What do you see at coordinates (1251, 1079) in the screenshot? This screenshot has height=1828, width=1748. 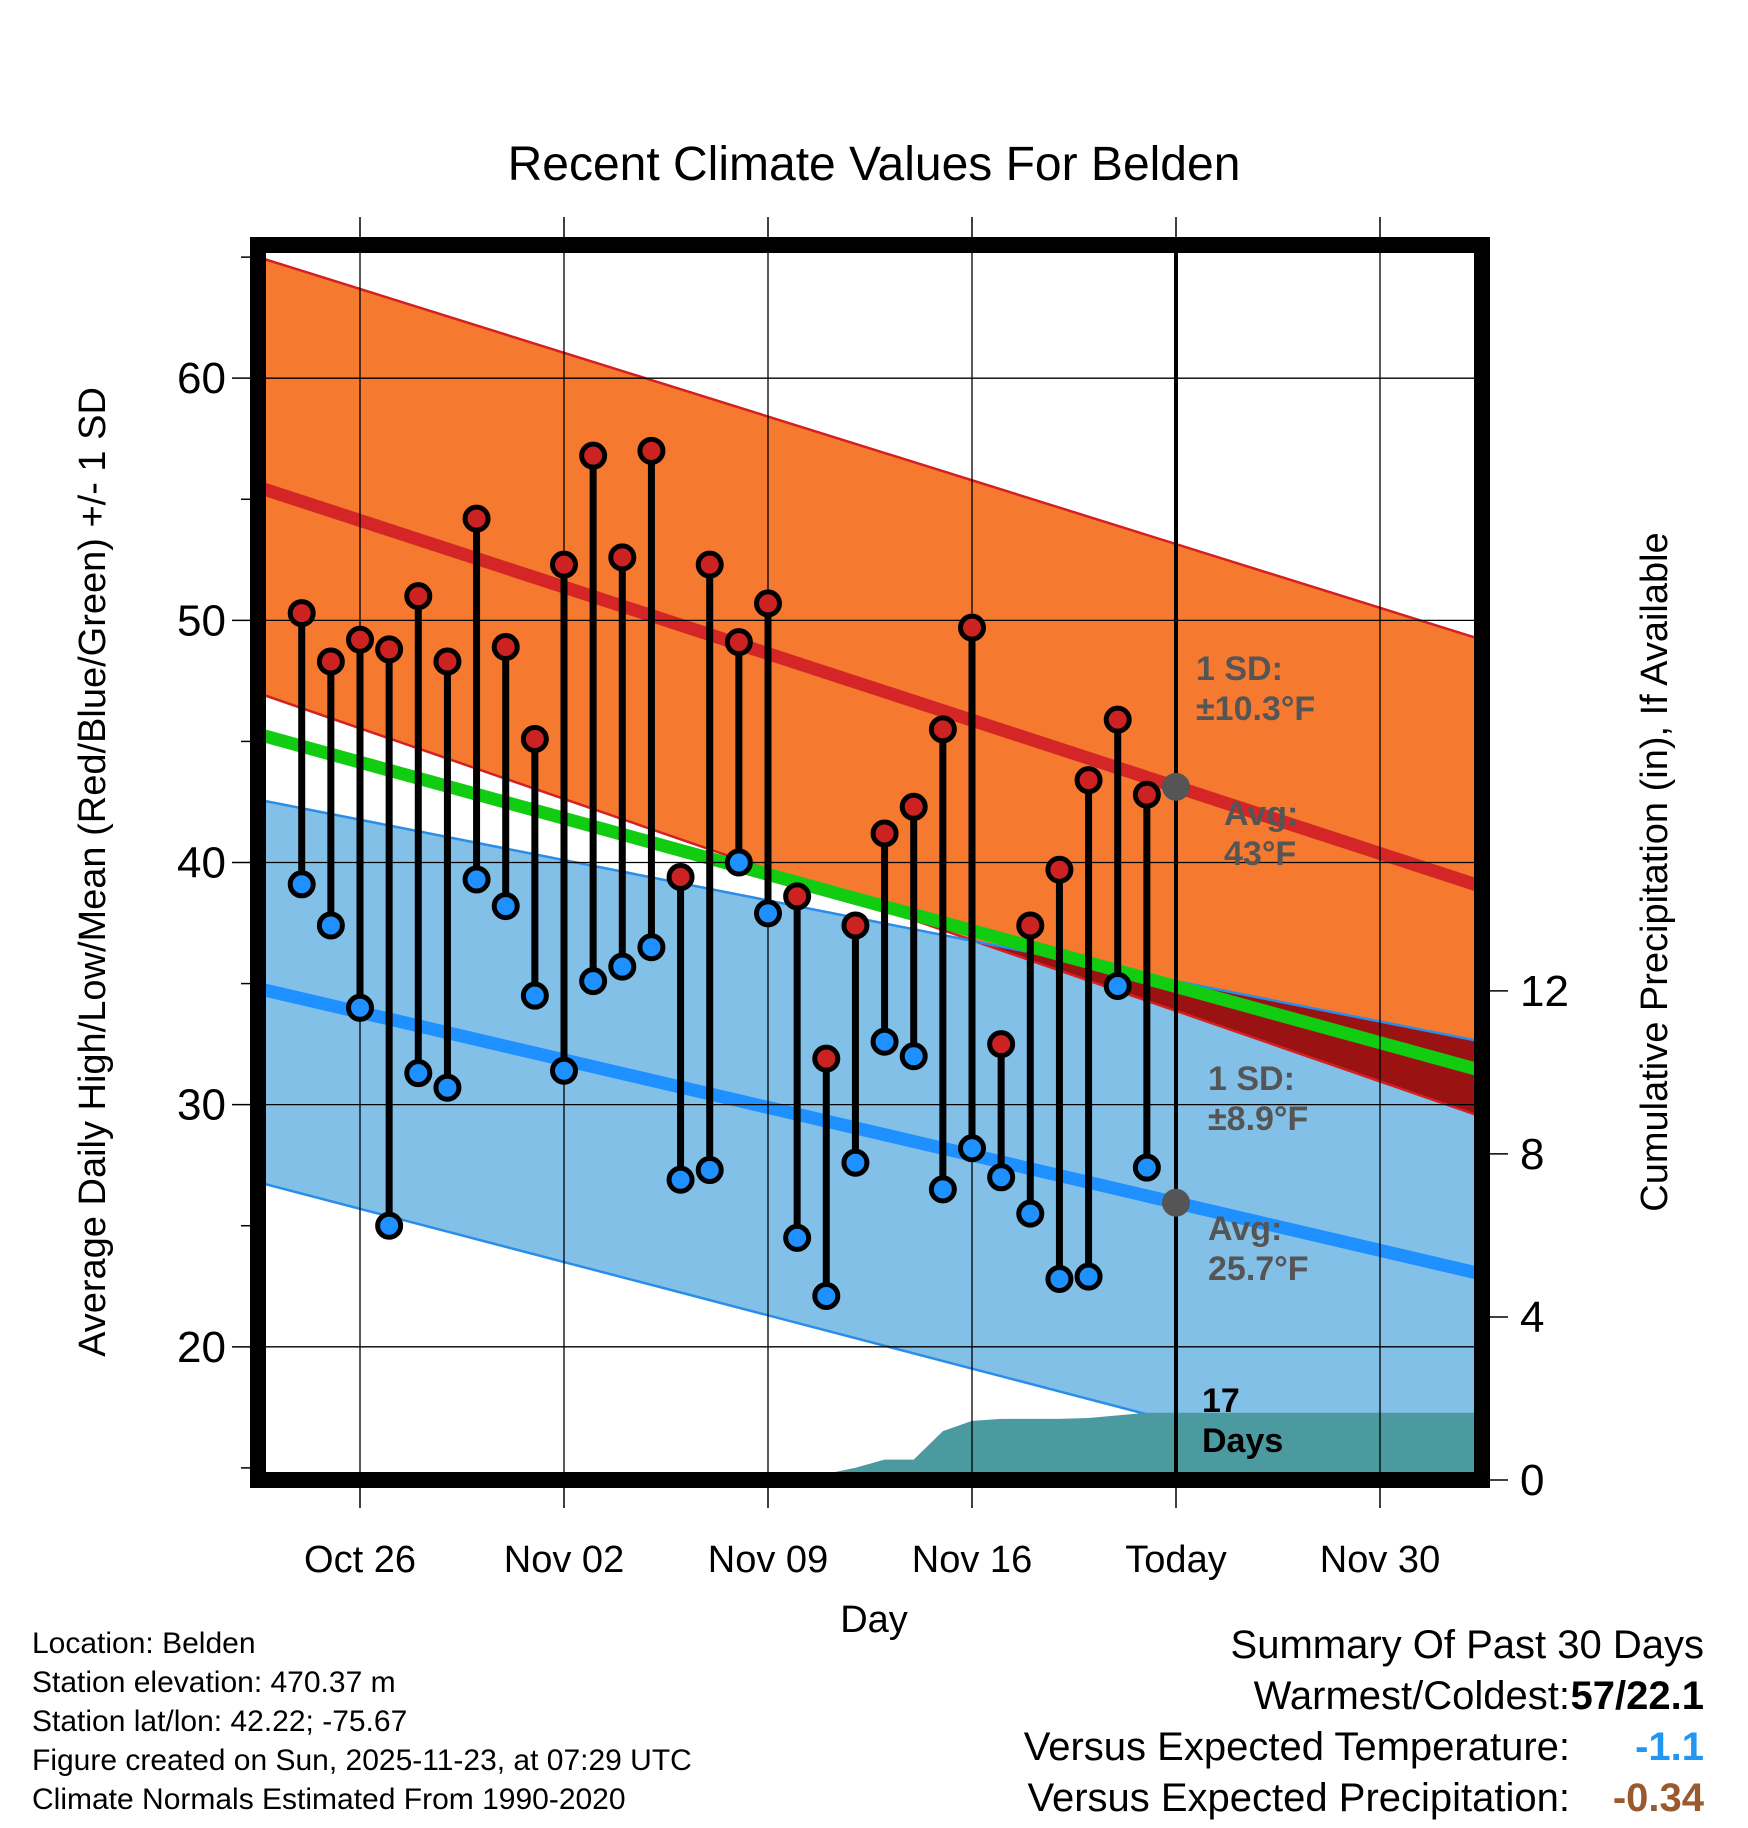 I see `low-sd-annotation-line1: 1 SD:` at bounding box center [1251, 1079].